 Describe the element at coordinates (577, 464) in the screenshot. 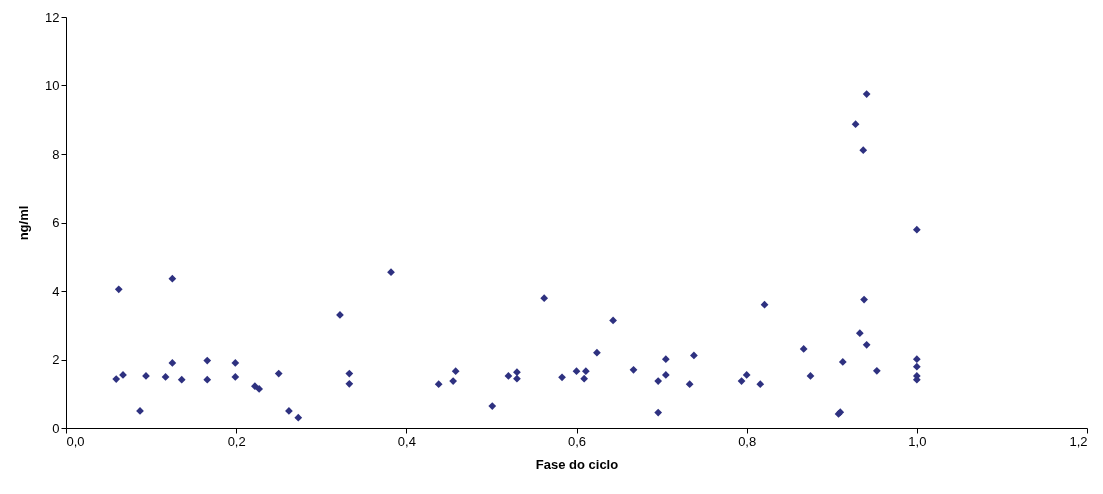

I see `x-axis-title: Fase do ciclo` at that location.